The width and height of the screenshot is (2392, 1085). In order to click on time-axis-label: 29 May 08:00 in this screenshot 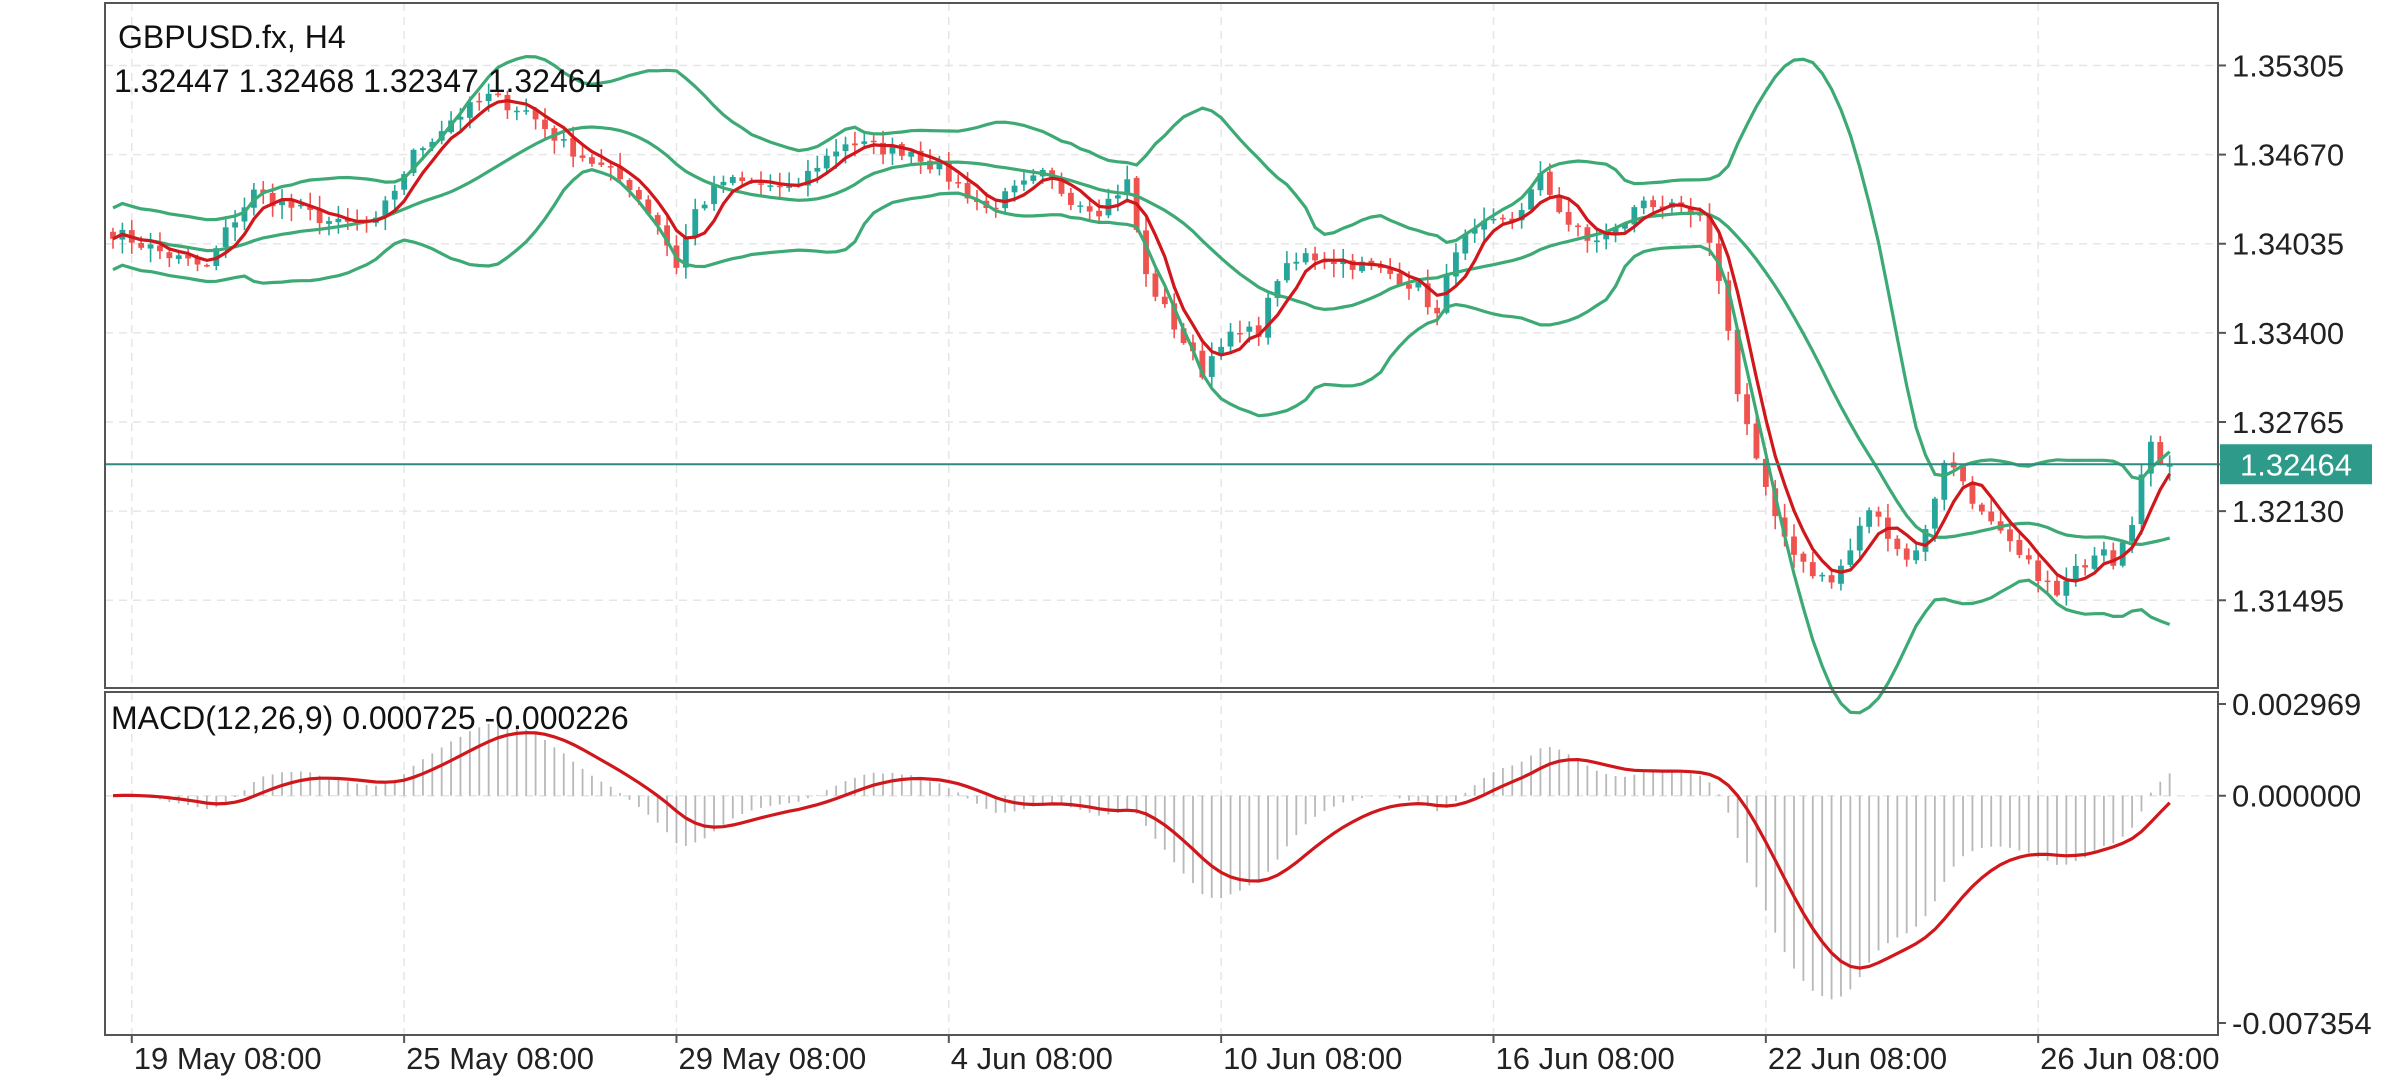, I will do `click(772, 1058)`.